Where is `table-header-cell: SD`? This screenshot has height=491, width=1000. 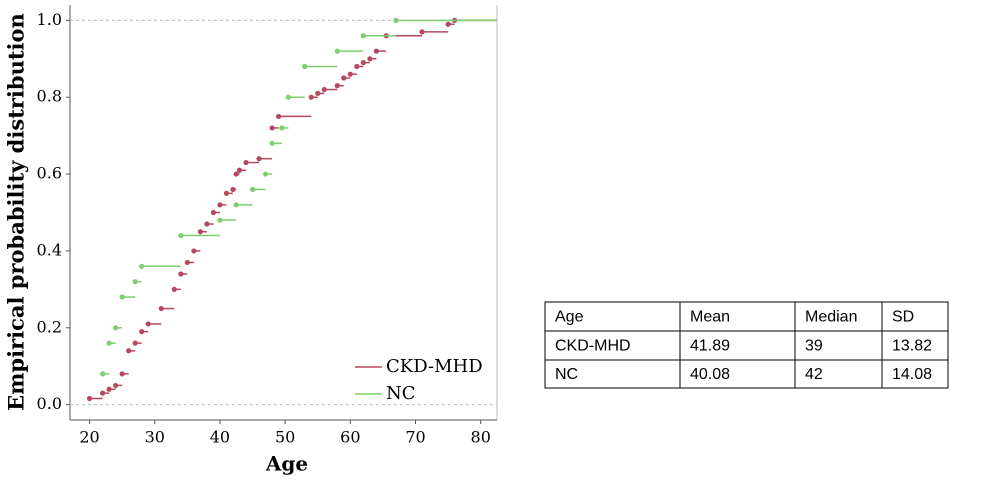 table-header-cell: SD is located at coordinates (903, 317).